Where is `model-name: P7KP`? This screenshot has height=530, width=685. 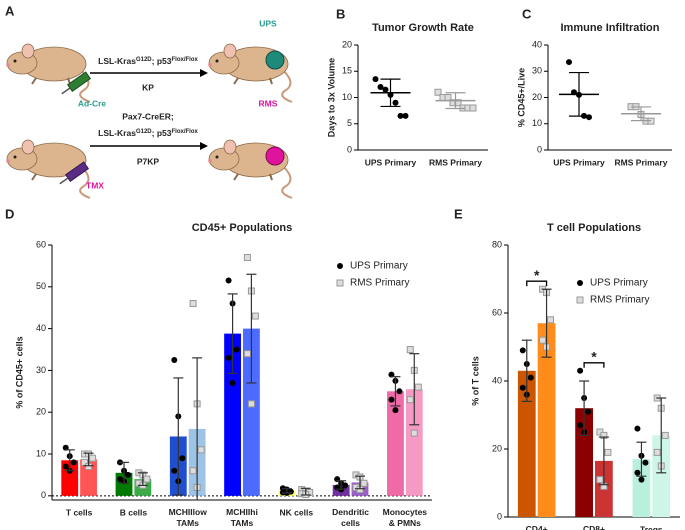 model-name: P7KP is located at coordinates (148, 161).